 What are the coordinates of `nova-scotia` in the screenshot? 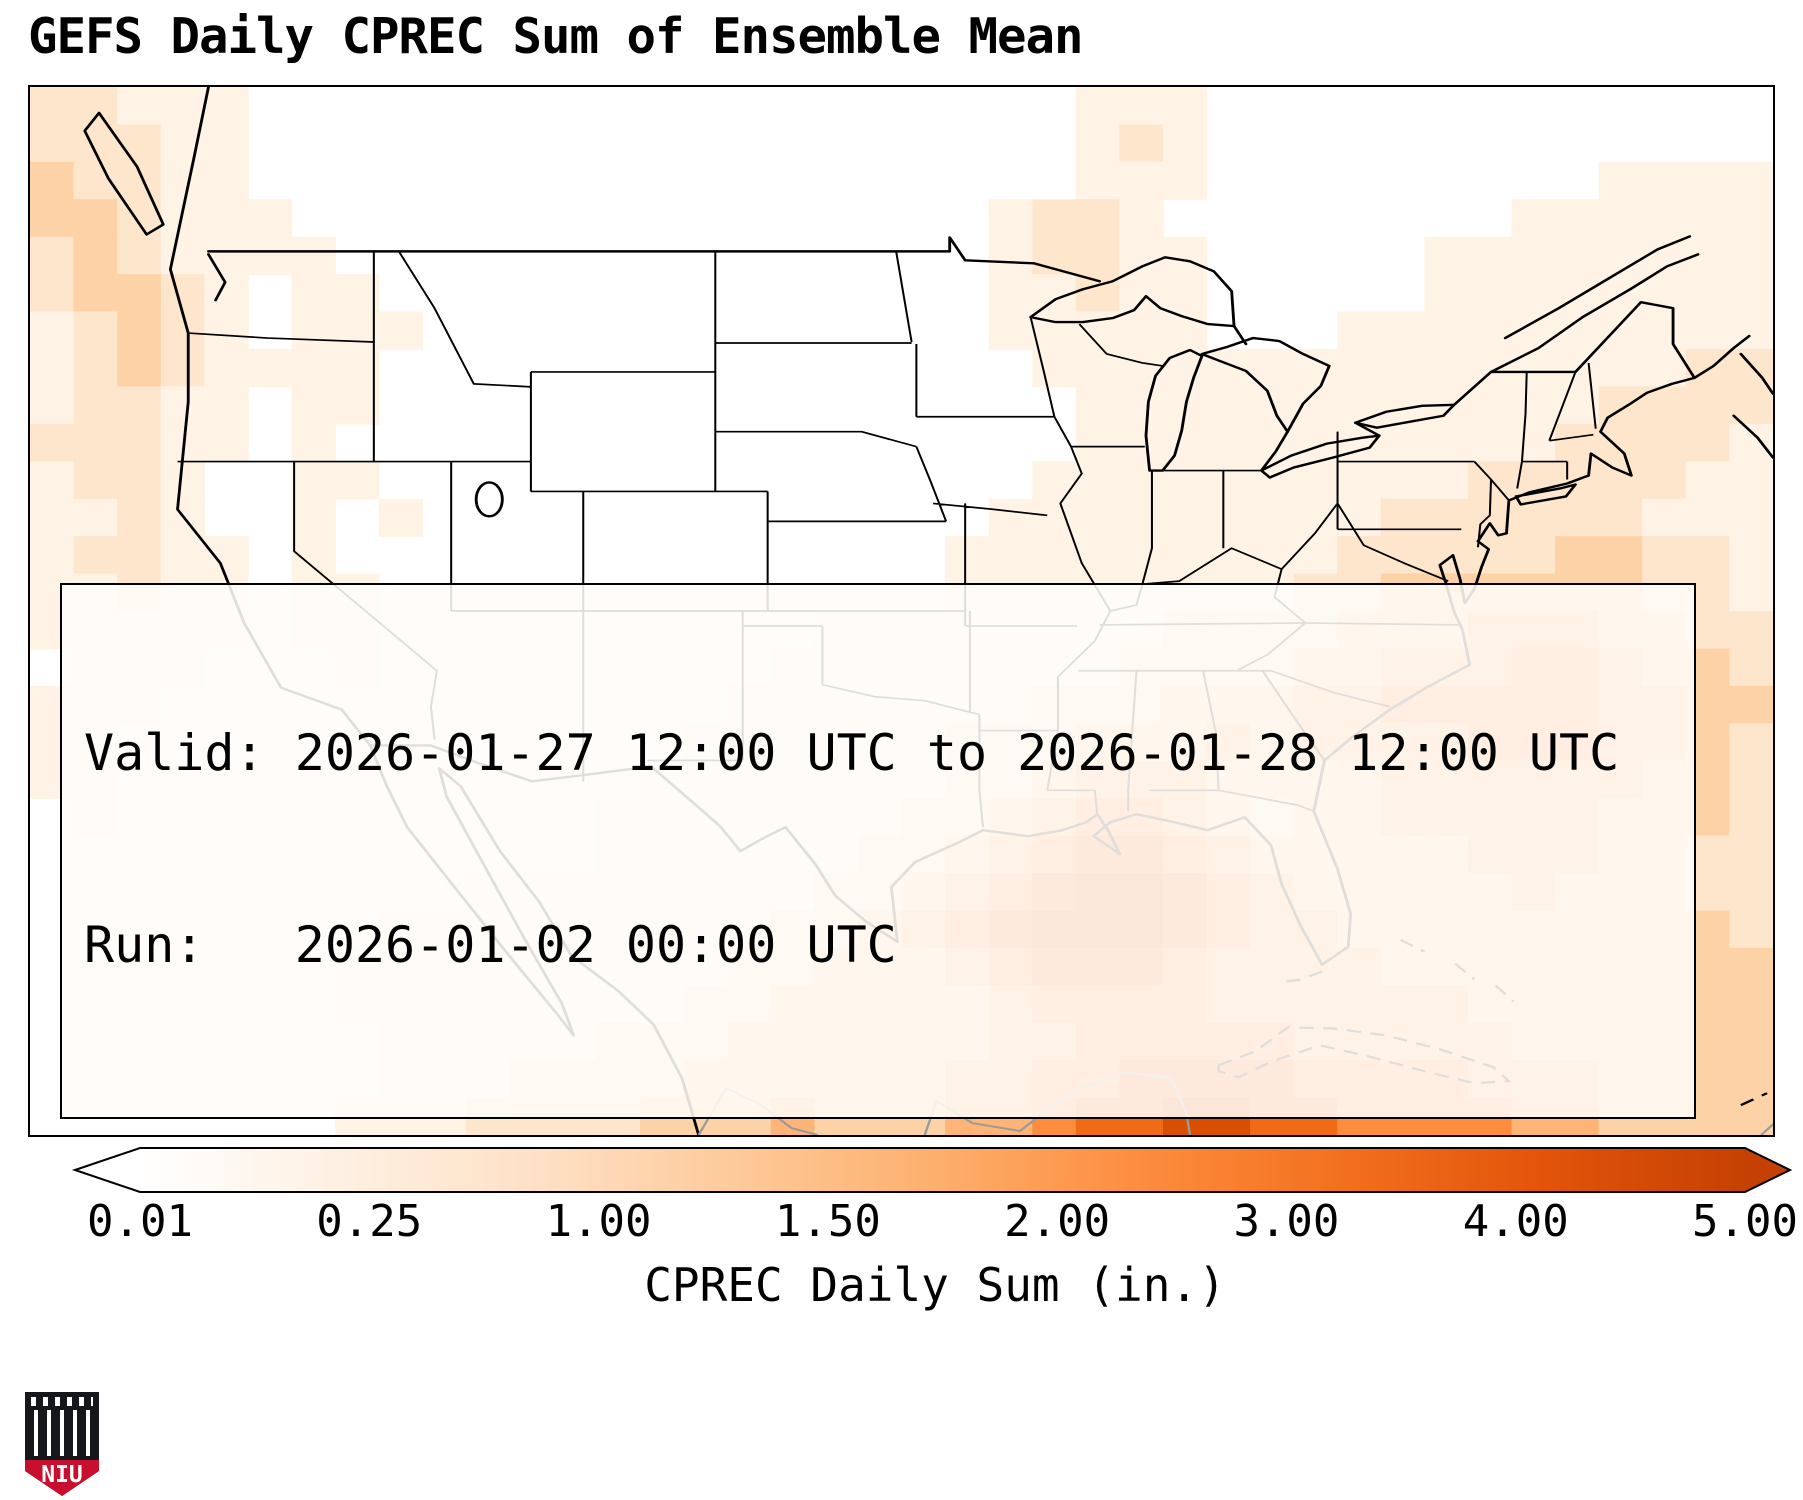 It's located at (1752, 405).